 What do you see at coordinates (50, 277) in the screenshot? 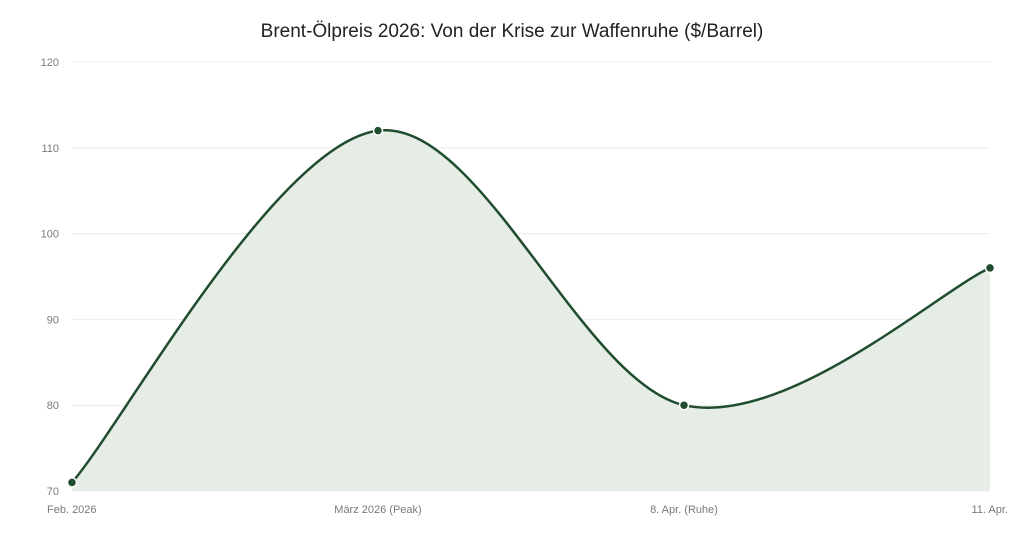
I see `y-axis-ticks: 70 80 90 100 110 120` at bounding box center [50, 277].